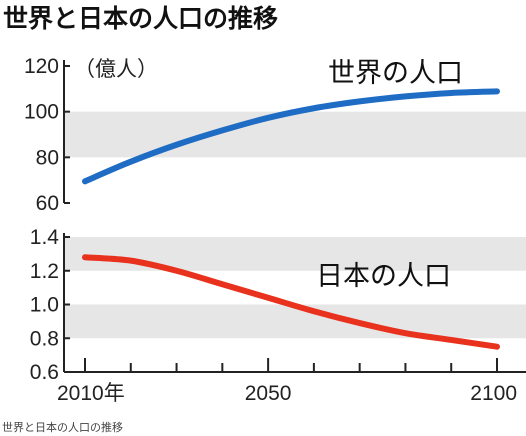 Image resolution: width=526 pixels, height=436 pixels. Describe the element at coordinates (493, 393) in the screenshot. I see `x-tick-label: 2100` at that location.